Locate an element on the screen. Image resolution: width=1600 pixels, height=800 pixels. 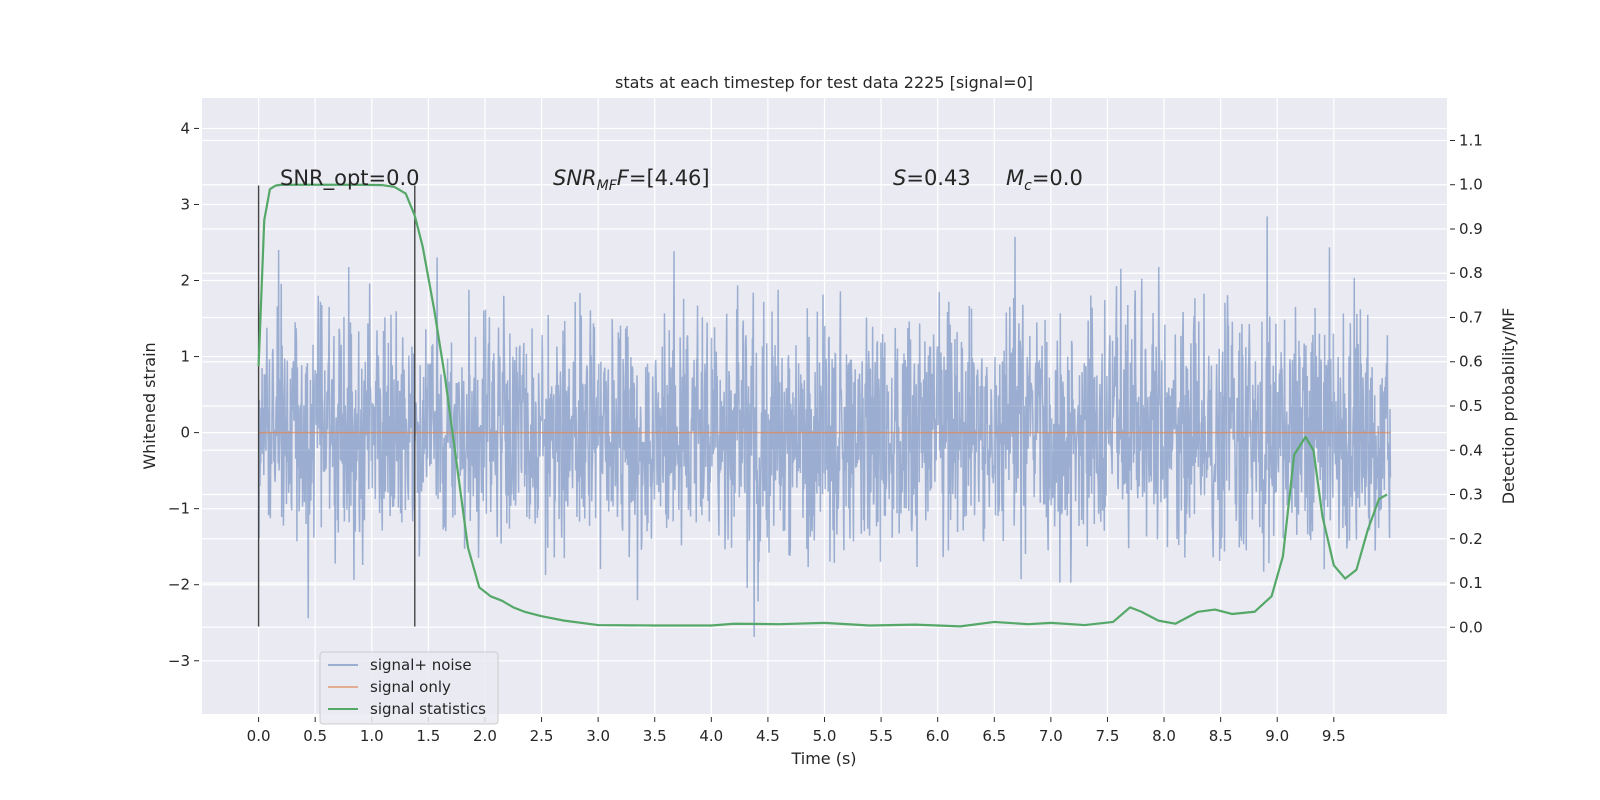
x-tick-label: 6.5 is located at coordinates (994, 736).